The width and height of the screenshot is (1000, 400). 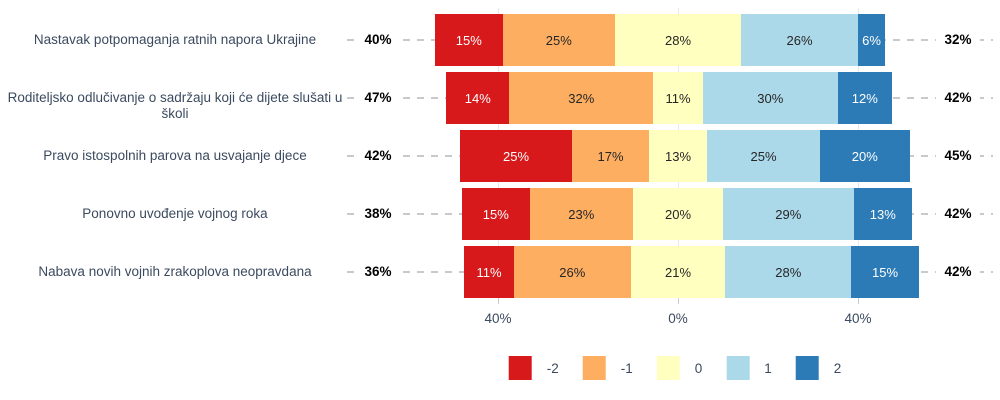 I want to click on bar-segment-minus1: 32%, so click(x=581, y=98).